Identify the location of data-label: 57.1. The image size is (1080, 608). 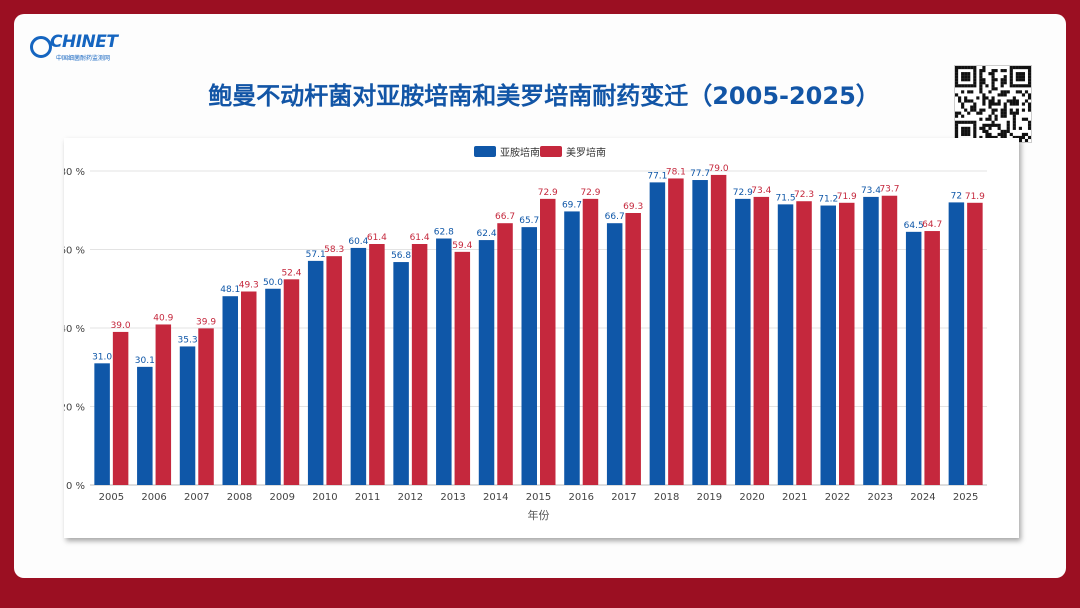
(316, 255).